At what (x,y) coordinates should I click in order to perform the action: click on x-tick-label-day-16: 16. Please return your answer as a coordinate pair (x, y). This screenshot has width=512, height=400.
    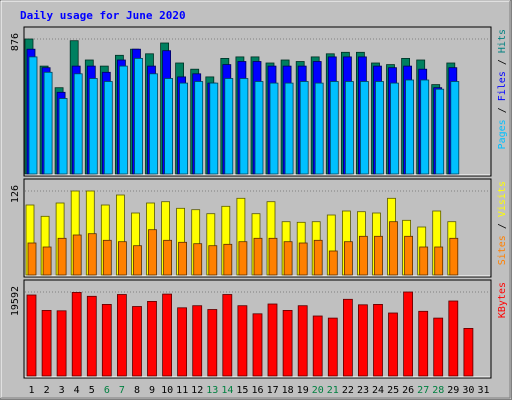
    Looking at the image, I should click on (257, 390).